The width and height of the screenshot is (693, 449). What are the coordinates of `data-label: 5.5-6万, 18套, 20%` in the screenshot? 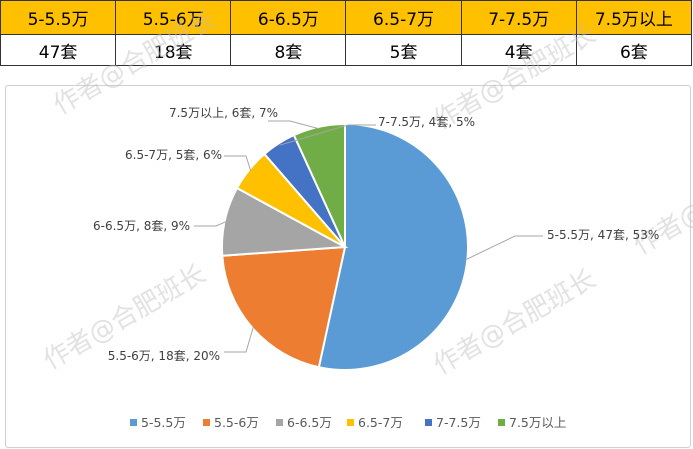 It's located at (164, 356).